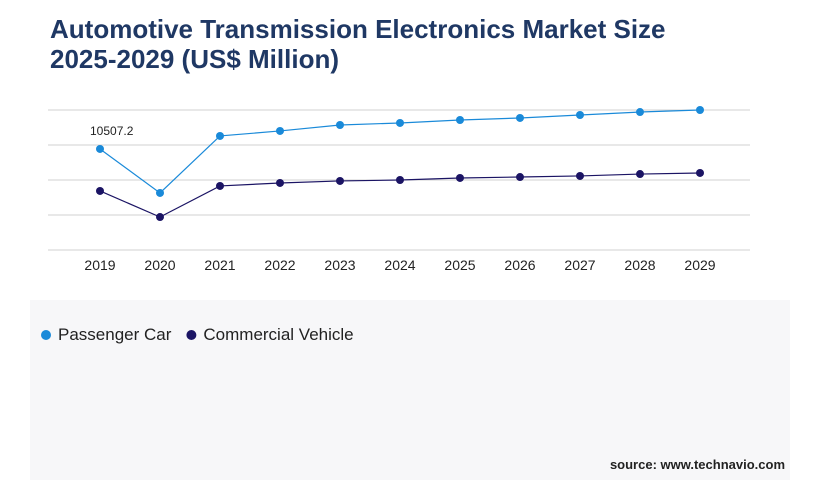 This screenshot has height=480, width=816. I want to click on x-tick-label: 2024, so click(399, 265).